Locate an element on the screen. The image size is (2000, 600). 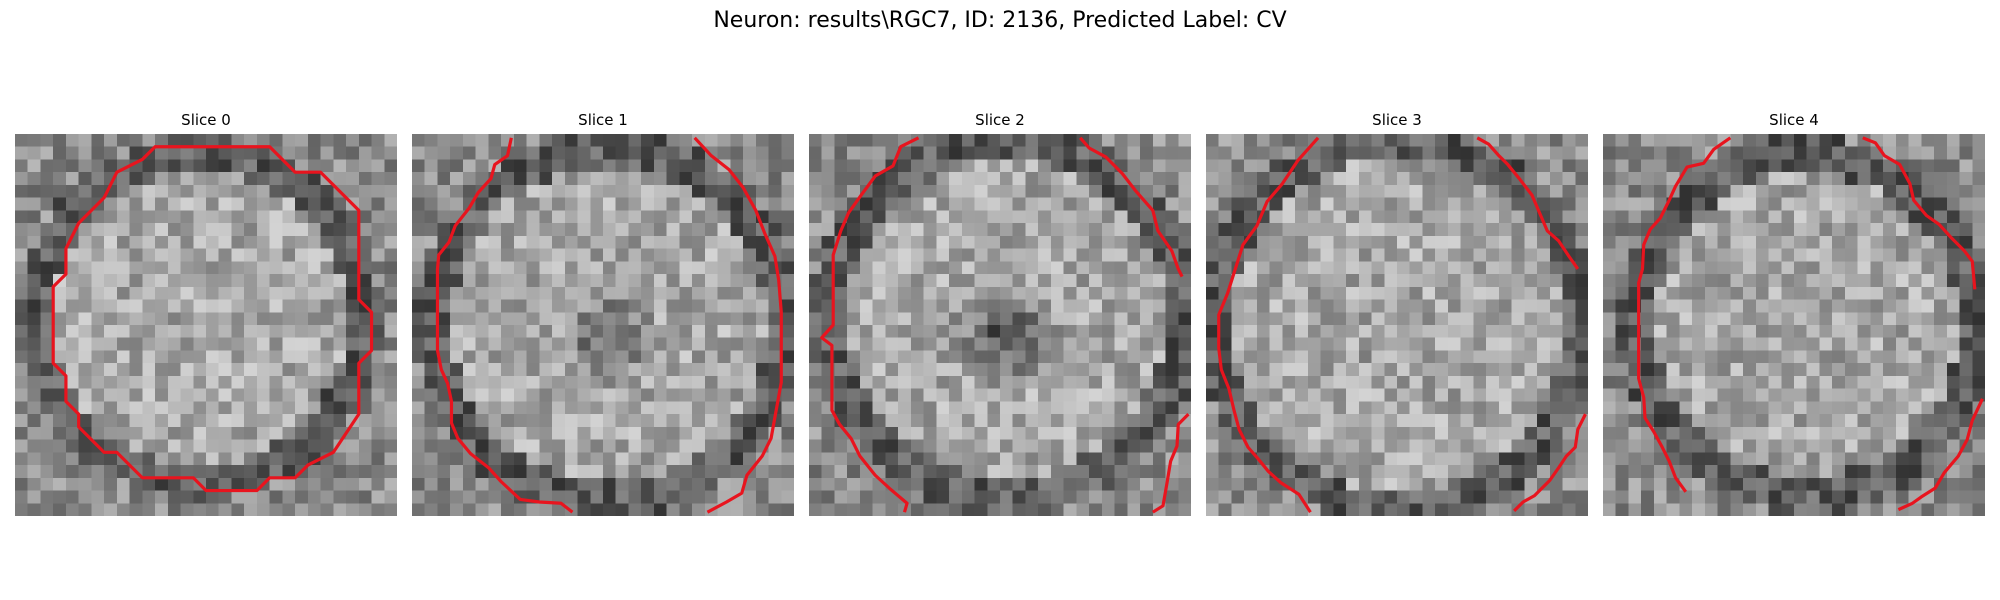
slice-panel-4: Slice 4 is located at coordinates (1794, 313).